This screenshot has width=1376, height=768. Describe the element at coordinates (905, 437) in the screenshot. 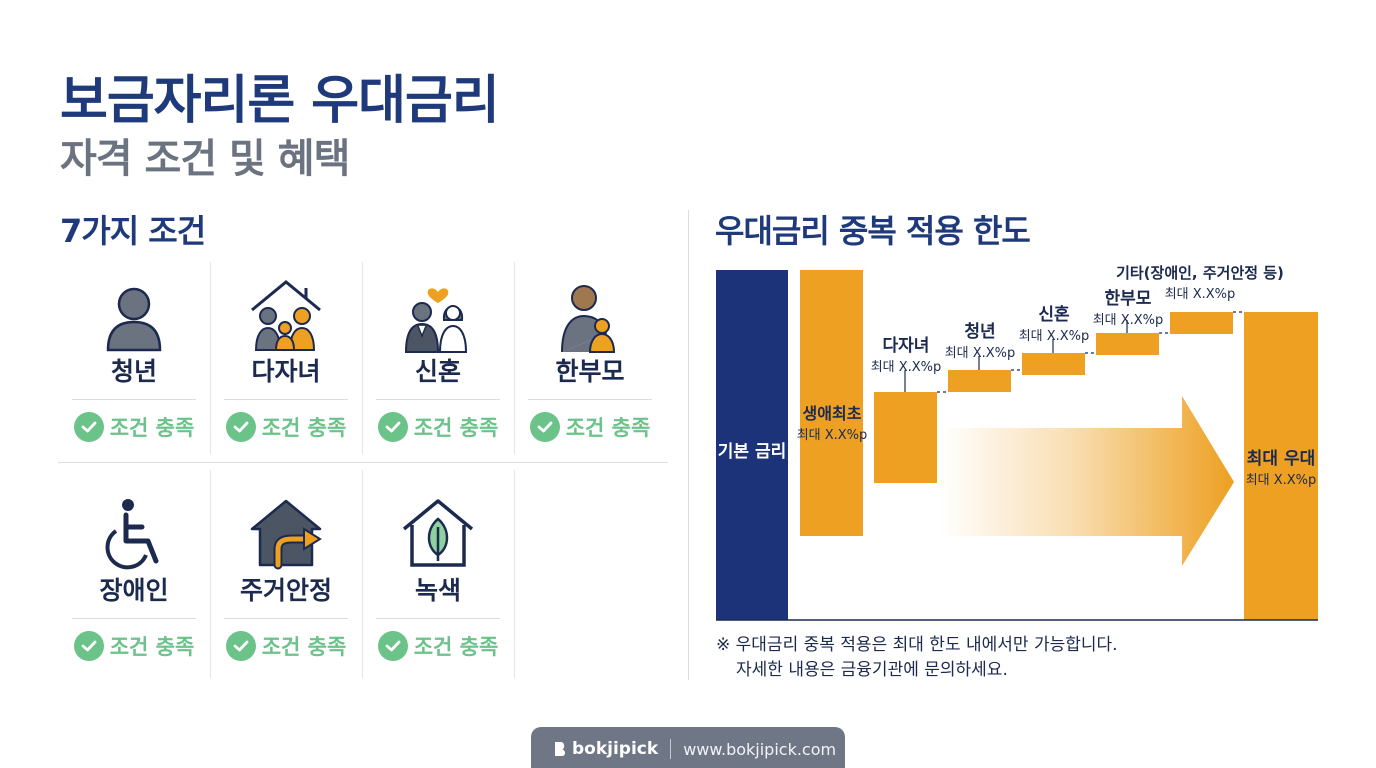

I see `bar-multichild` at that location.